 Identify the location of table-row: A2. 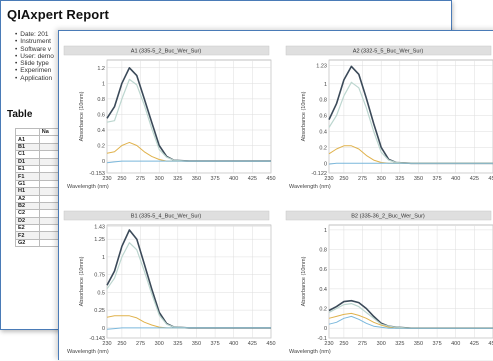
(39, 198).